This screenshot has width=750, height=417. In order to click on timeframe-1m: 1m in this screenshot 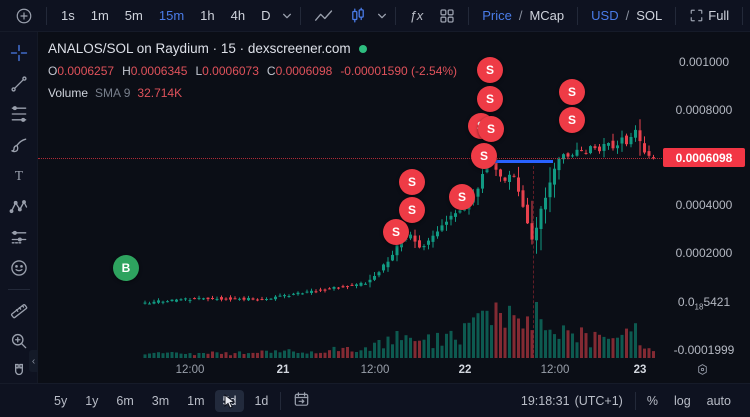, I will do `click(100, 15)`.